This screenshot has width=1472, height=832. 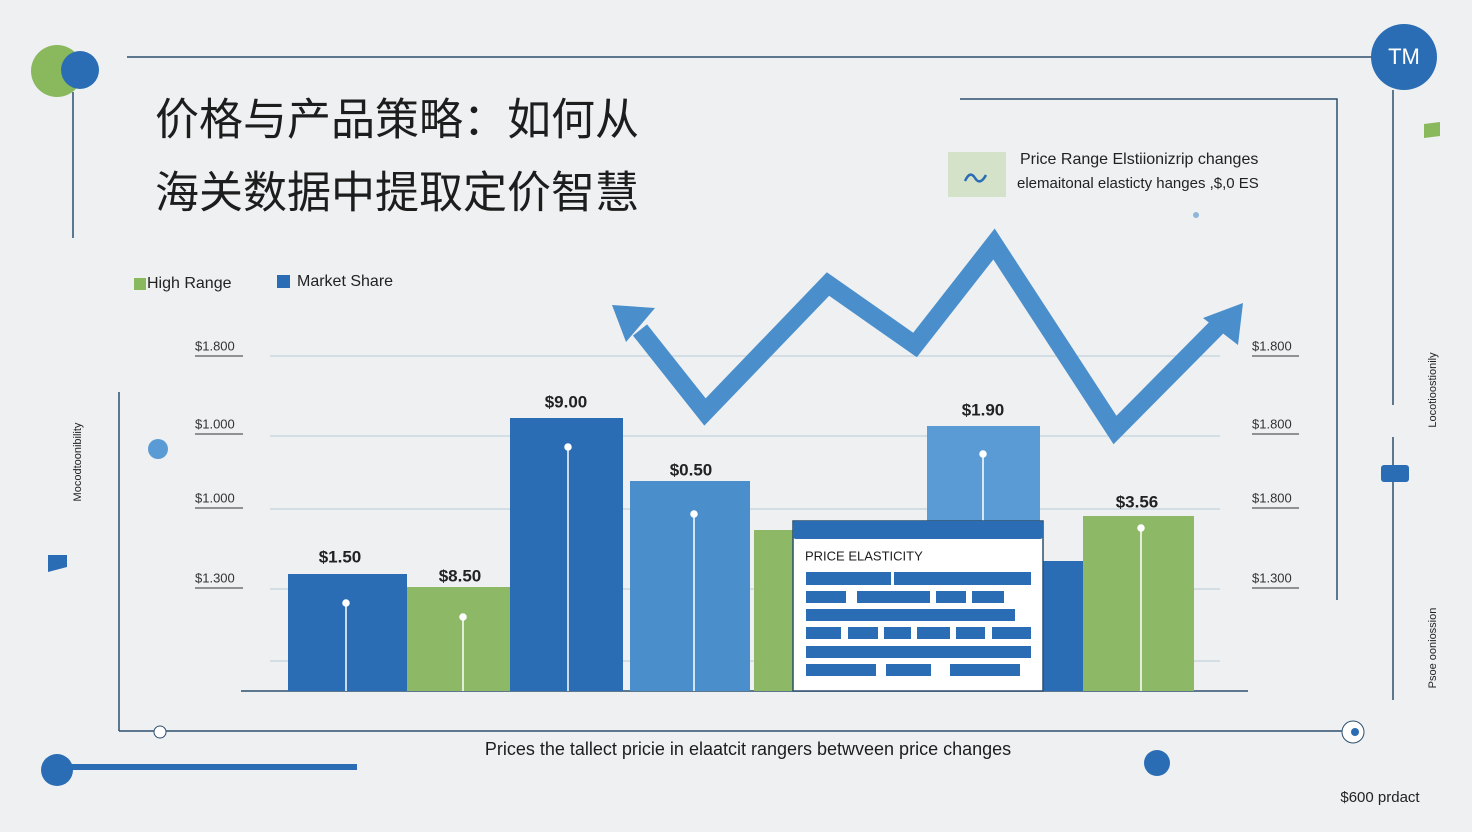 What do you see at coordinates (930, 336) in the screenshot?
I see `trend-arrow` at bounding box center [930, 336].